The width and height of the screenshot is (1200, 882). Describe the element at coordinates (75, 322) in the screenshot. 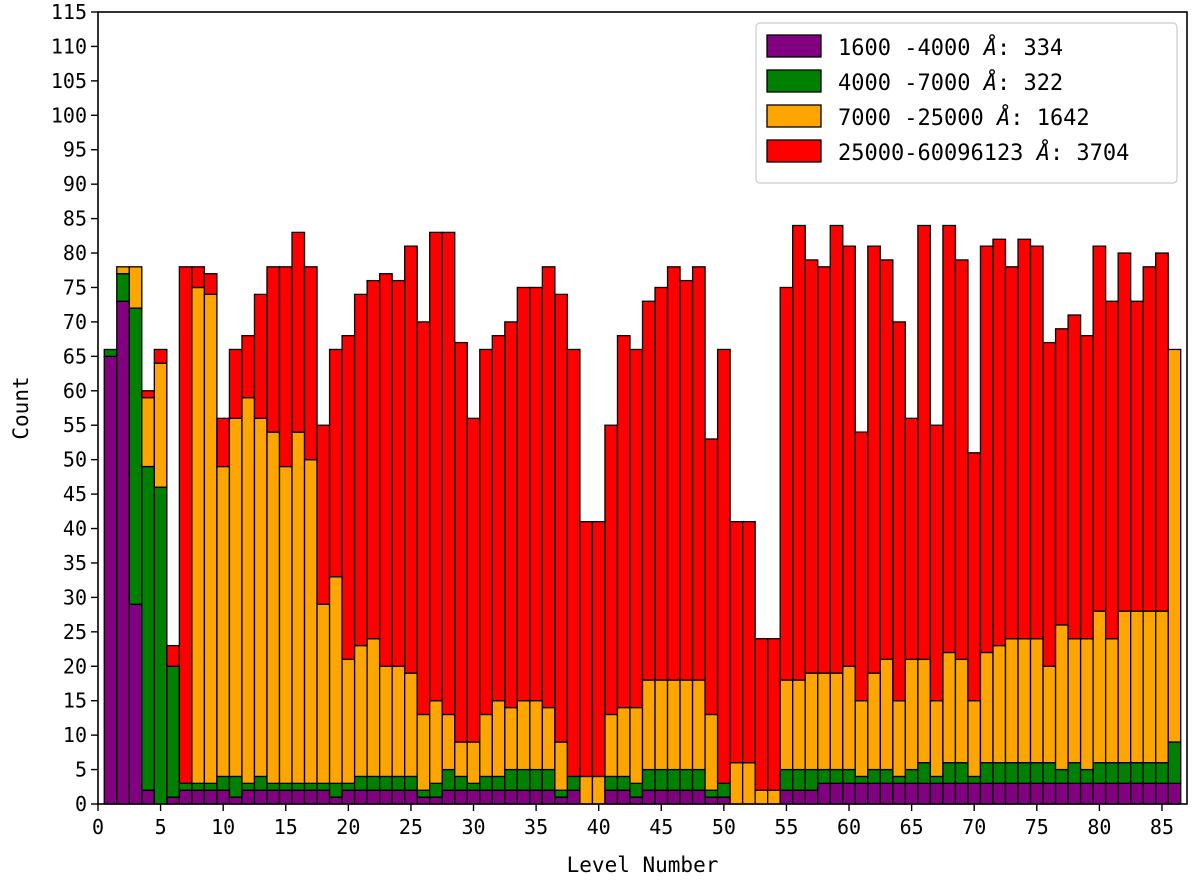

I see `y-tick-label: 70` at that location.